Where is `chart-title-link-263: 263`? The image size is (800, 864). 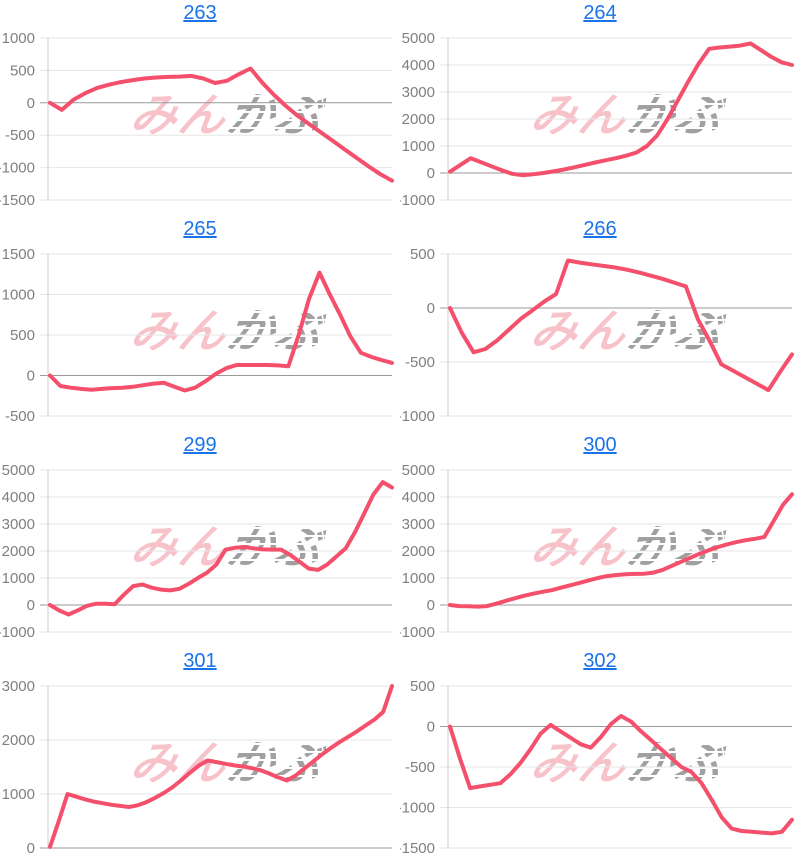 chart-title-link-263: 263 is located at coordinates (200, 13).